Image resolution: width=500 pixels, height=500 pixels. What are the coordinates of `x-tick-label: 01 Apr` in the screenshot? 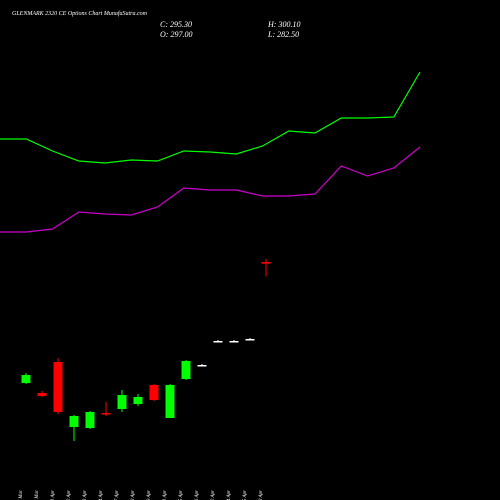 It's located at (53, 495).